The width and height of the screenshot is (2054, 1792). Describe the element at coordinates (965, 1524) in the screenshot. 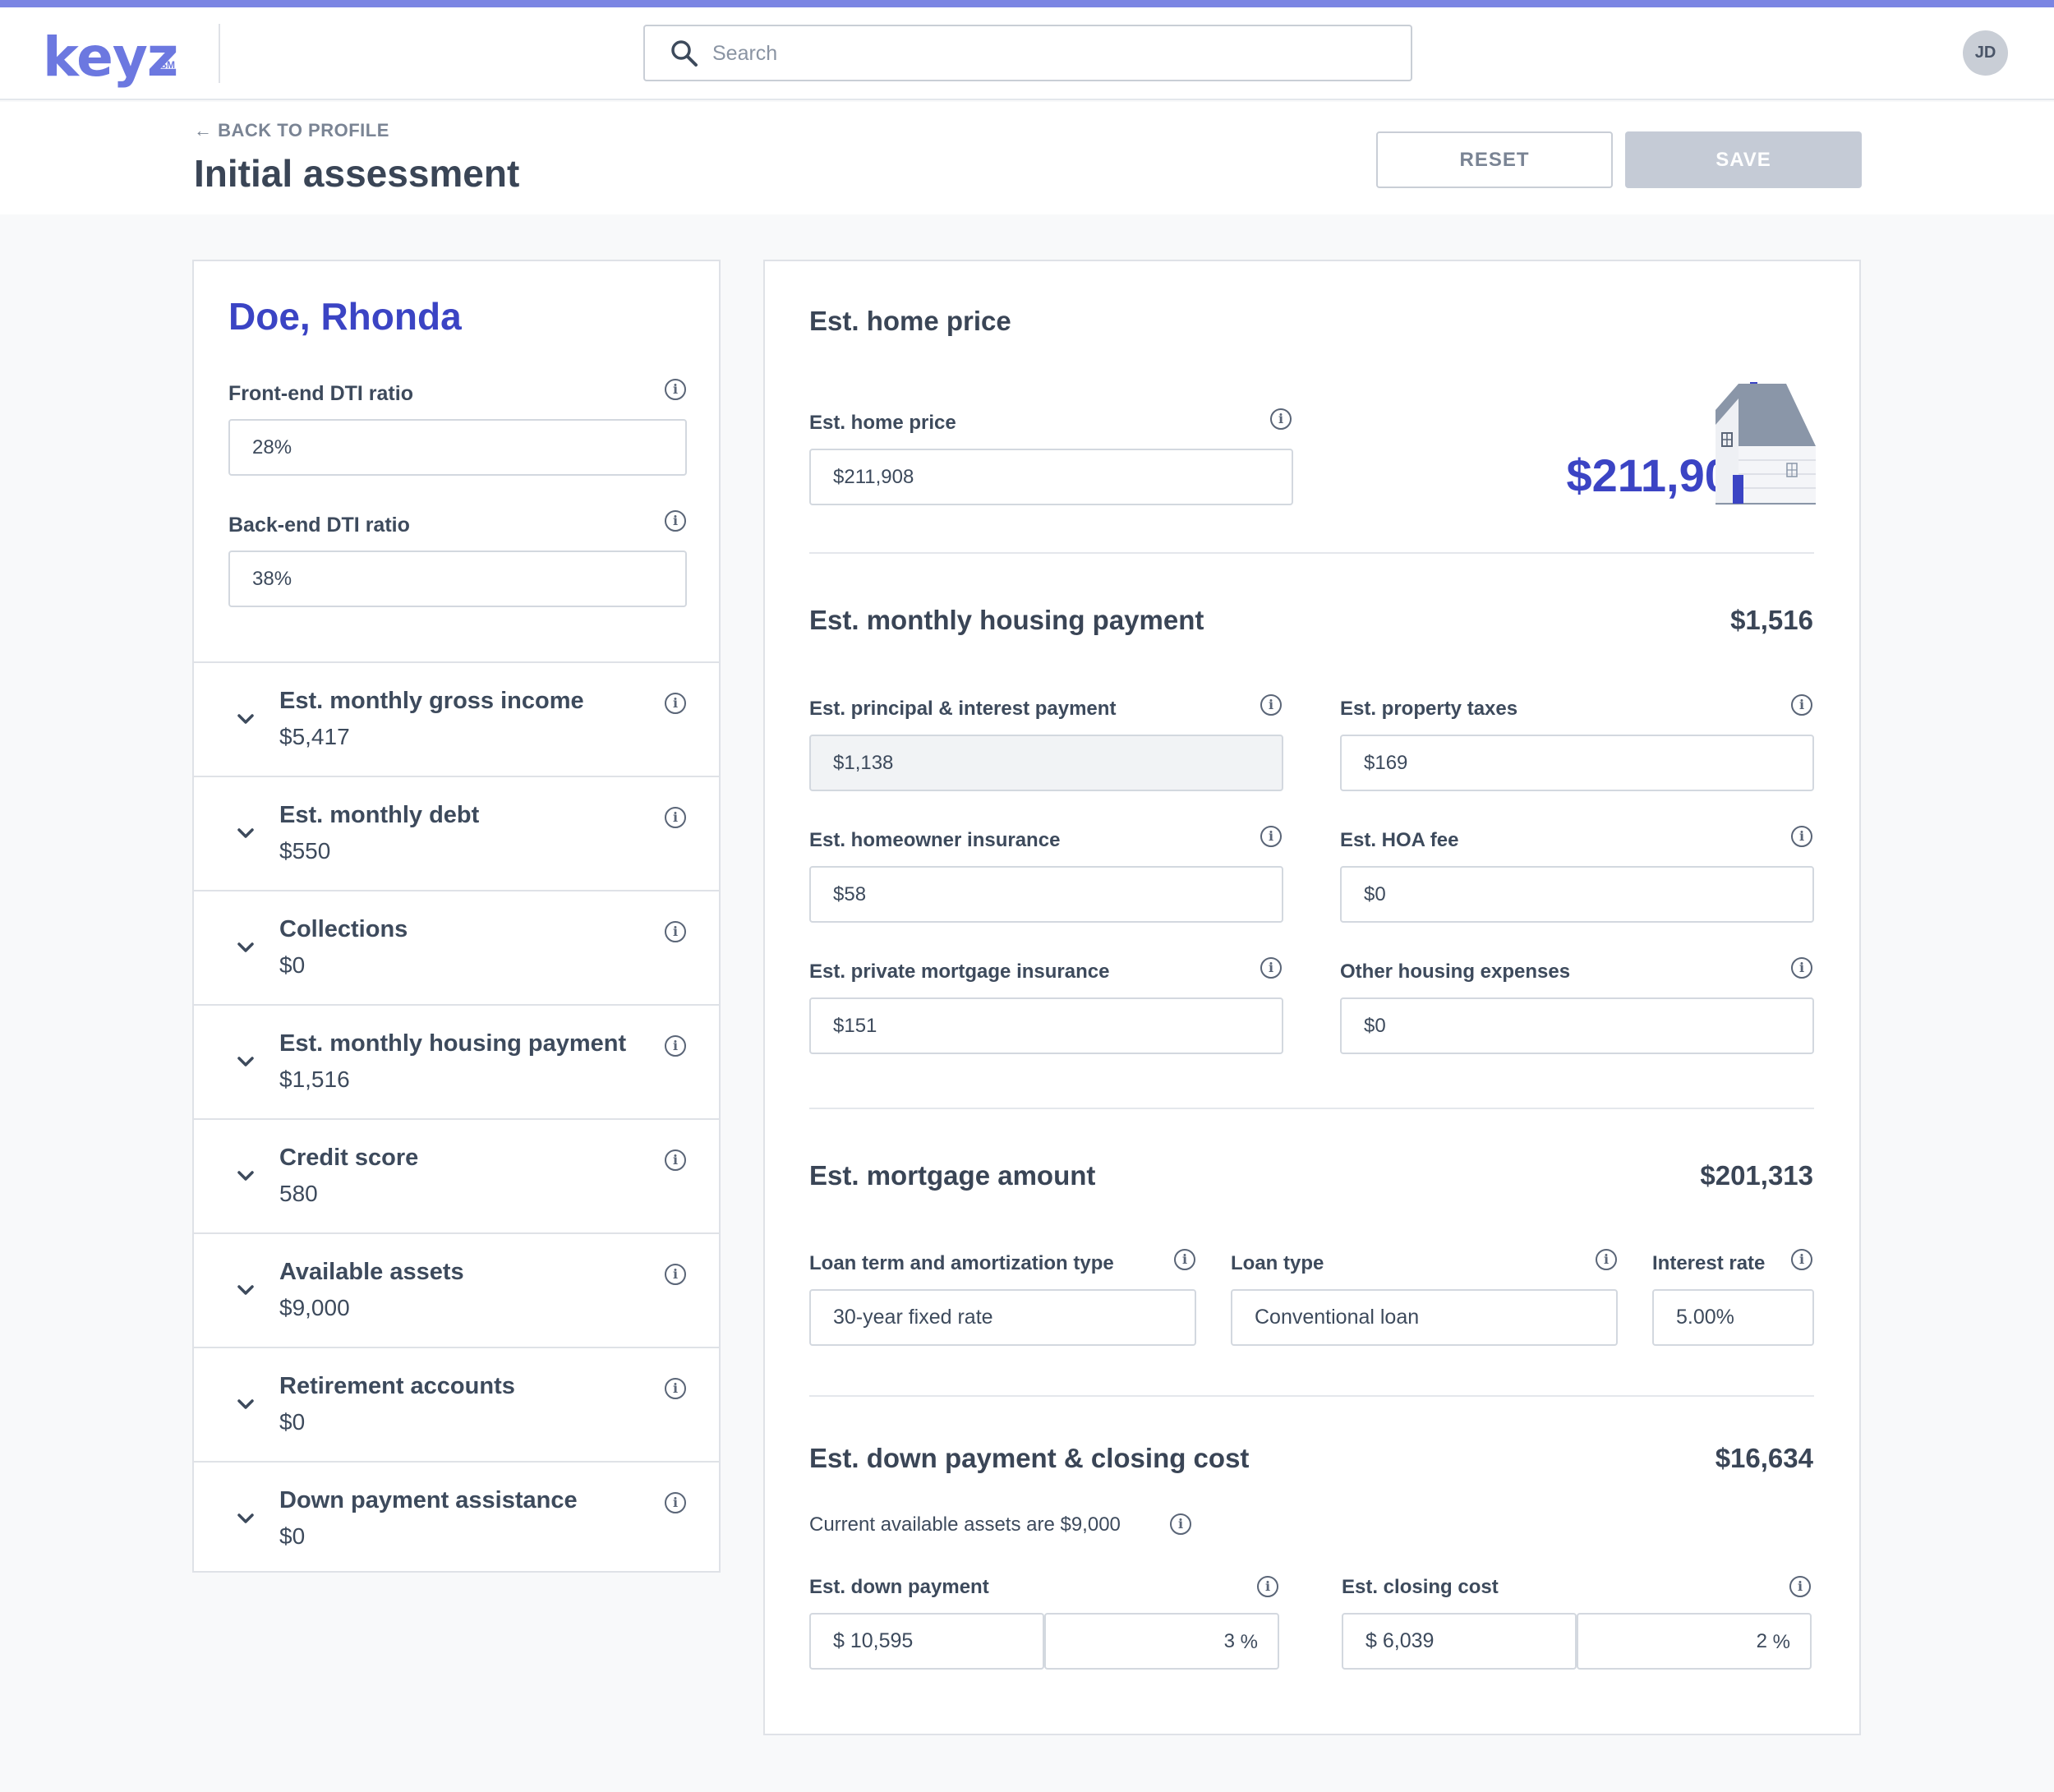

I see `available-assets-note: Current available assets are $9,000` at that location.